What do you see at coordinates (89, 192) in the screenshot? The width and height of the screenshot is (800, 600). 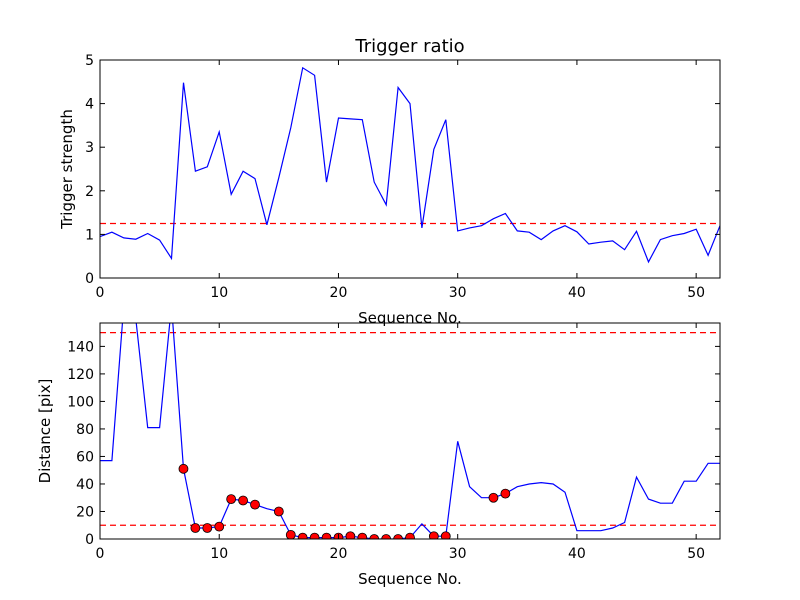 I see `y-tick-label: 2` at bounding box center [89, 192].